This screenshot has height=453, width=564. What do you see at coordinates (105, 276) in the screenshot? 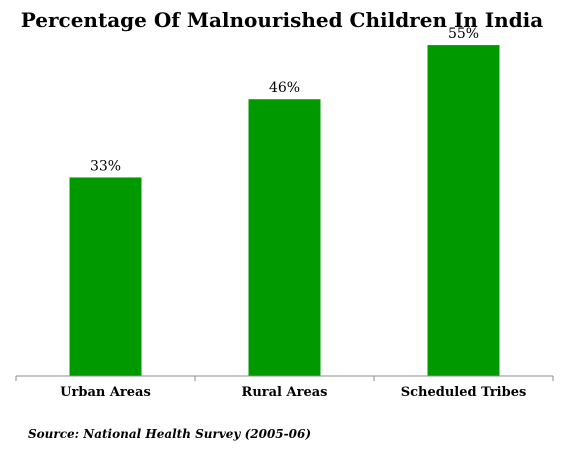
I see `bar-urban-areas` at bounding box center [105, 276].